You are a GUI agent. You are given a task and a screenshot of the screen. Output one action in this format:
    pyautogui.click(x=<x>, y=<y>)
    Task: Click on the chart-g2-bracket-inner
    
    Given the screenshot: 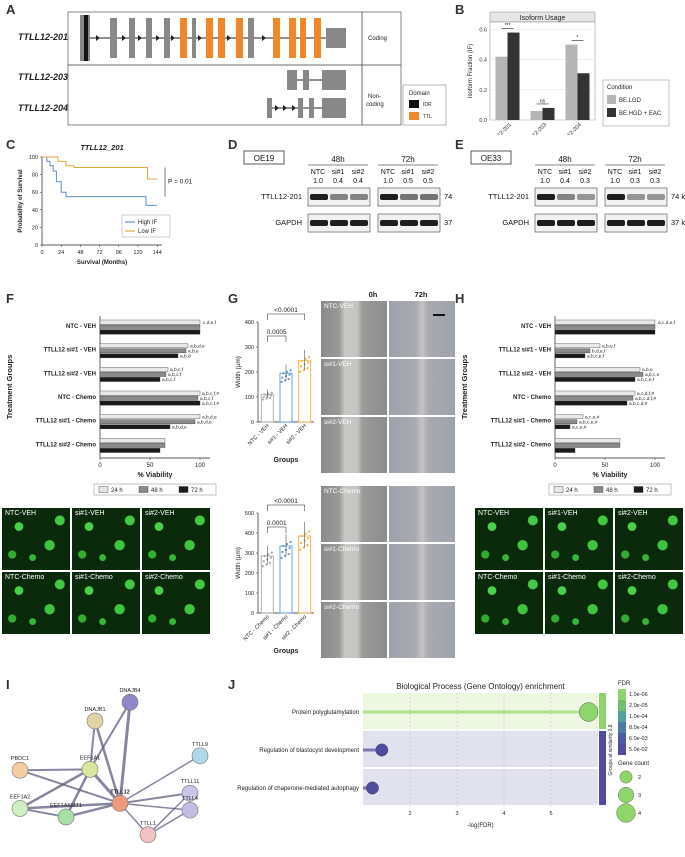 What is the action you would take?
    pyautogui.click(x=277, y=529)
    